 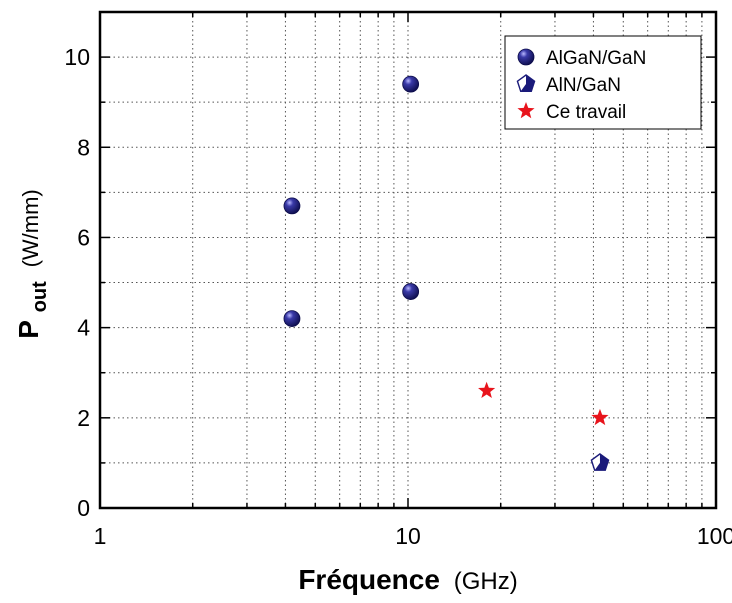 I want to click on x-tick-label: 100, so click(x=714, y=536).